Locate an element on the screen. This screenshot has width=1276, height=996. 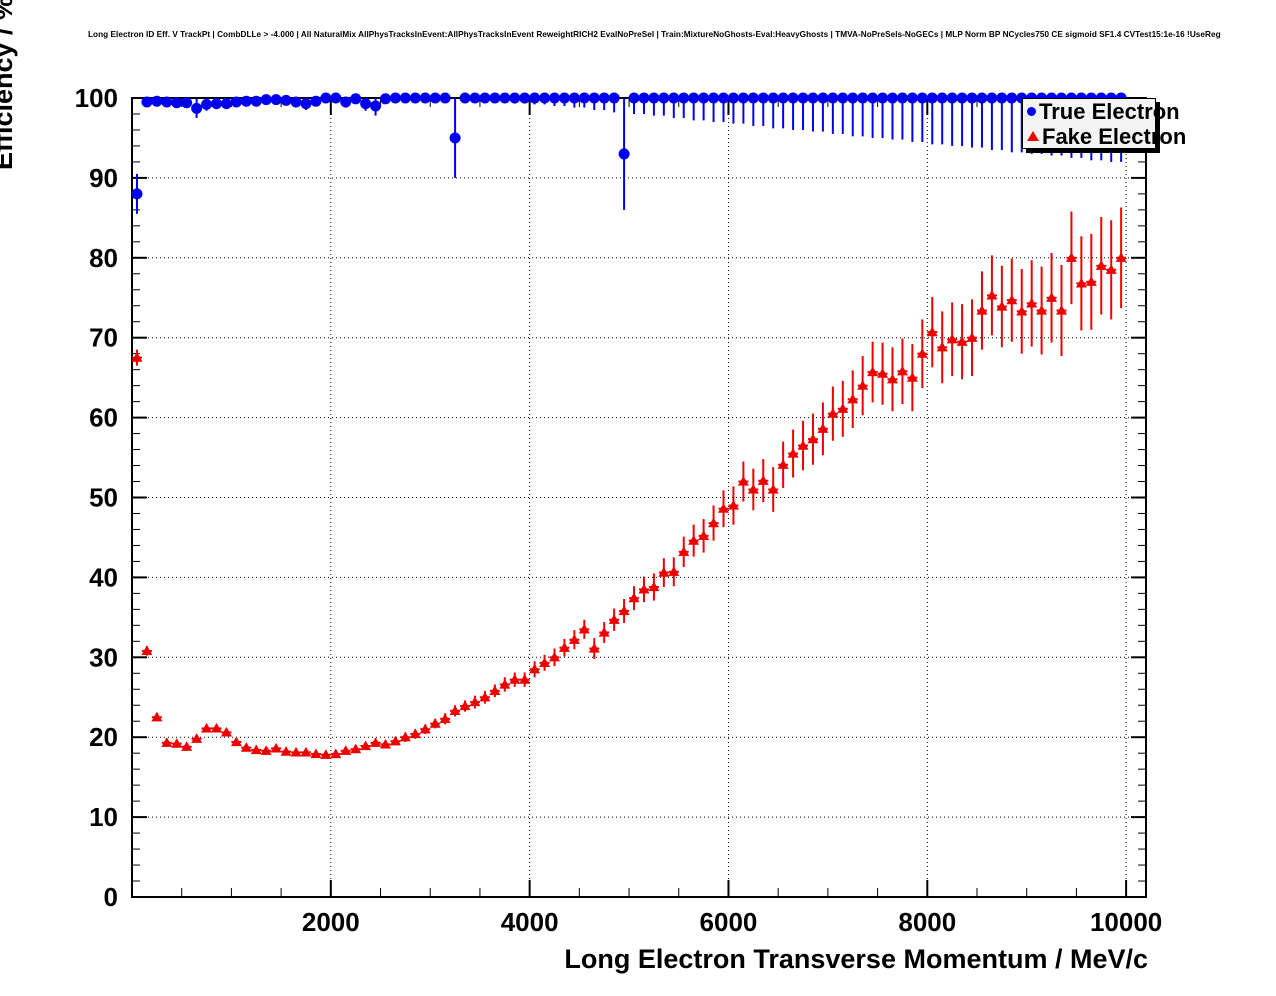
legend: True Electron Fake Electron is located at coordinates (1104, 123).